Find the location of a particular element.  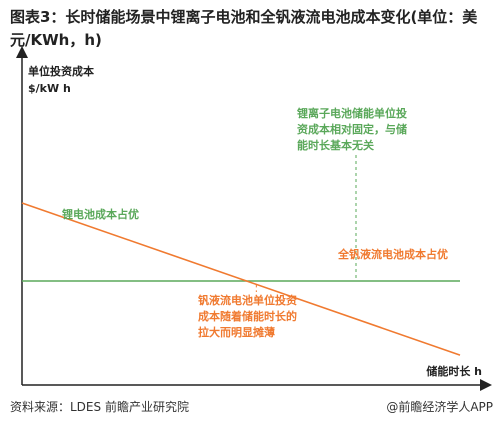

y-axis-label-line1: 单位投资成本 is located at coordinates (61, 71).